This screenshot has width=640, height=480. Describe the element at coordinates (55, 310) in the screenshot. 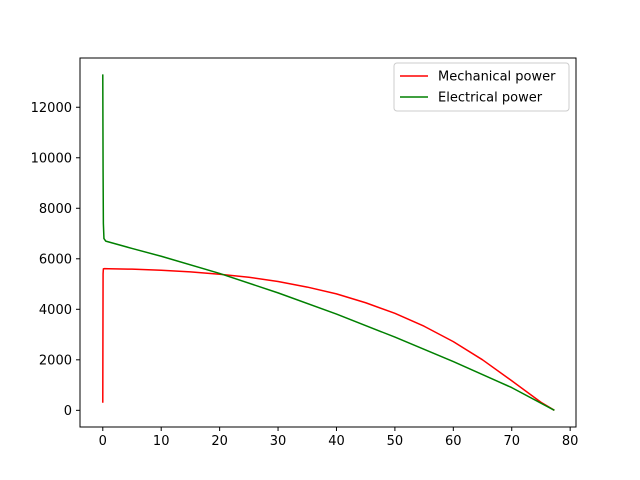

I see `y-tick-label: 4000` at that location.